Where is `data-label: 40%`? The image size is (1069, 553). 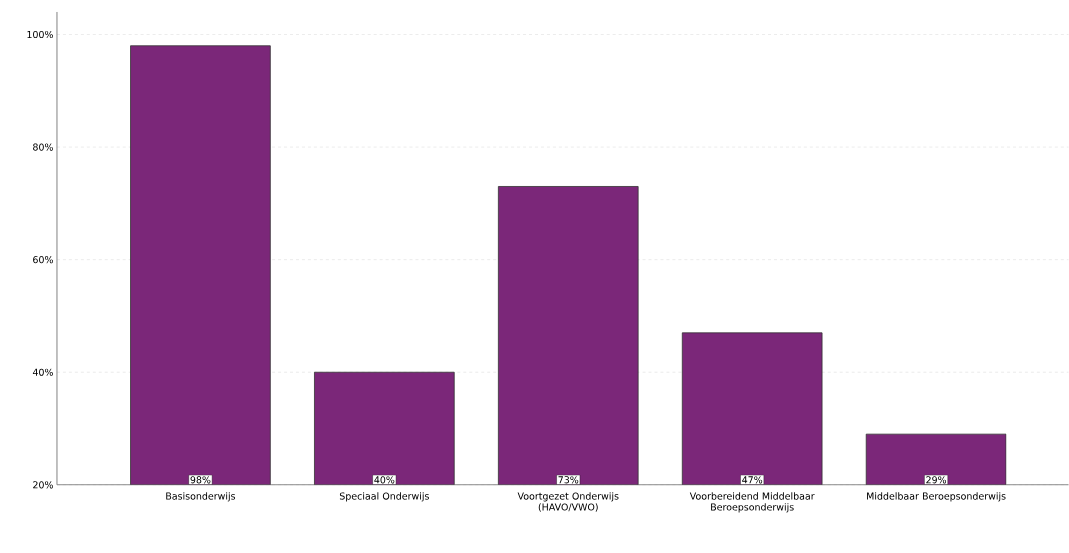 data-label: 40% is located at coordinates (384, 480).